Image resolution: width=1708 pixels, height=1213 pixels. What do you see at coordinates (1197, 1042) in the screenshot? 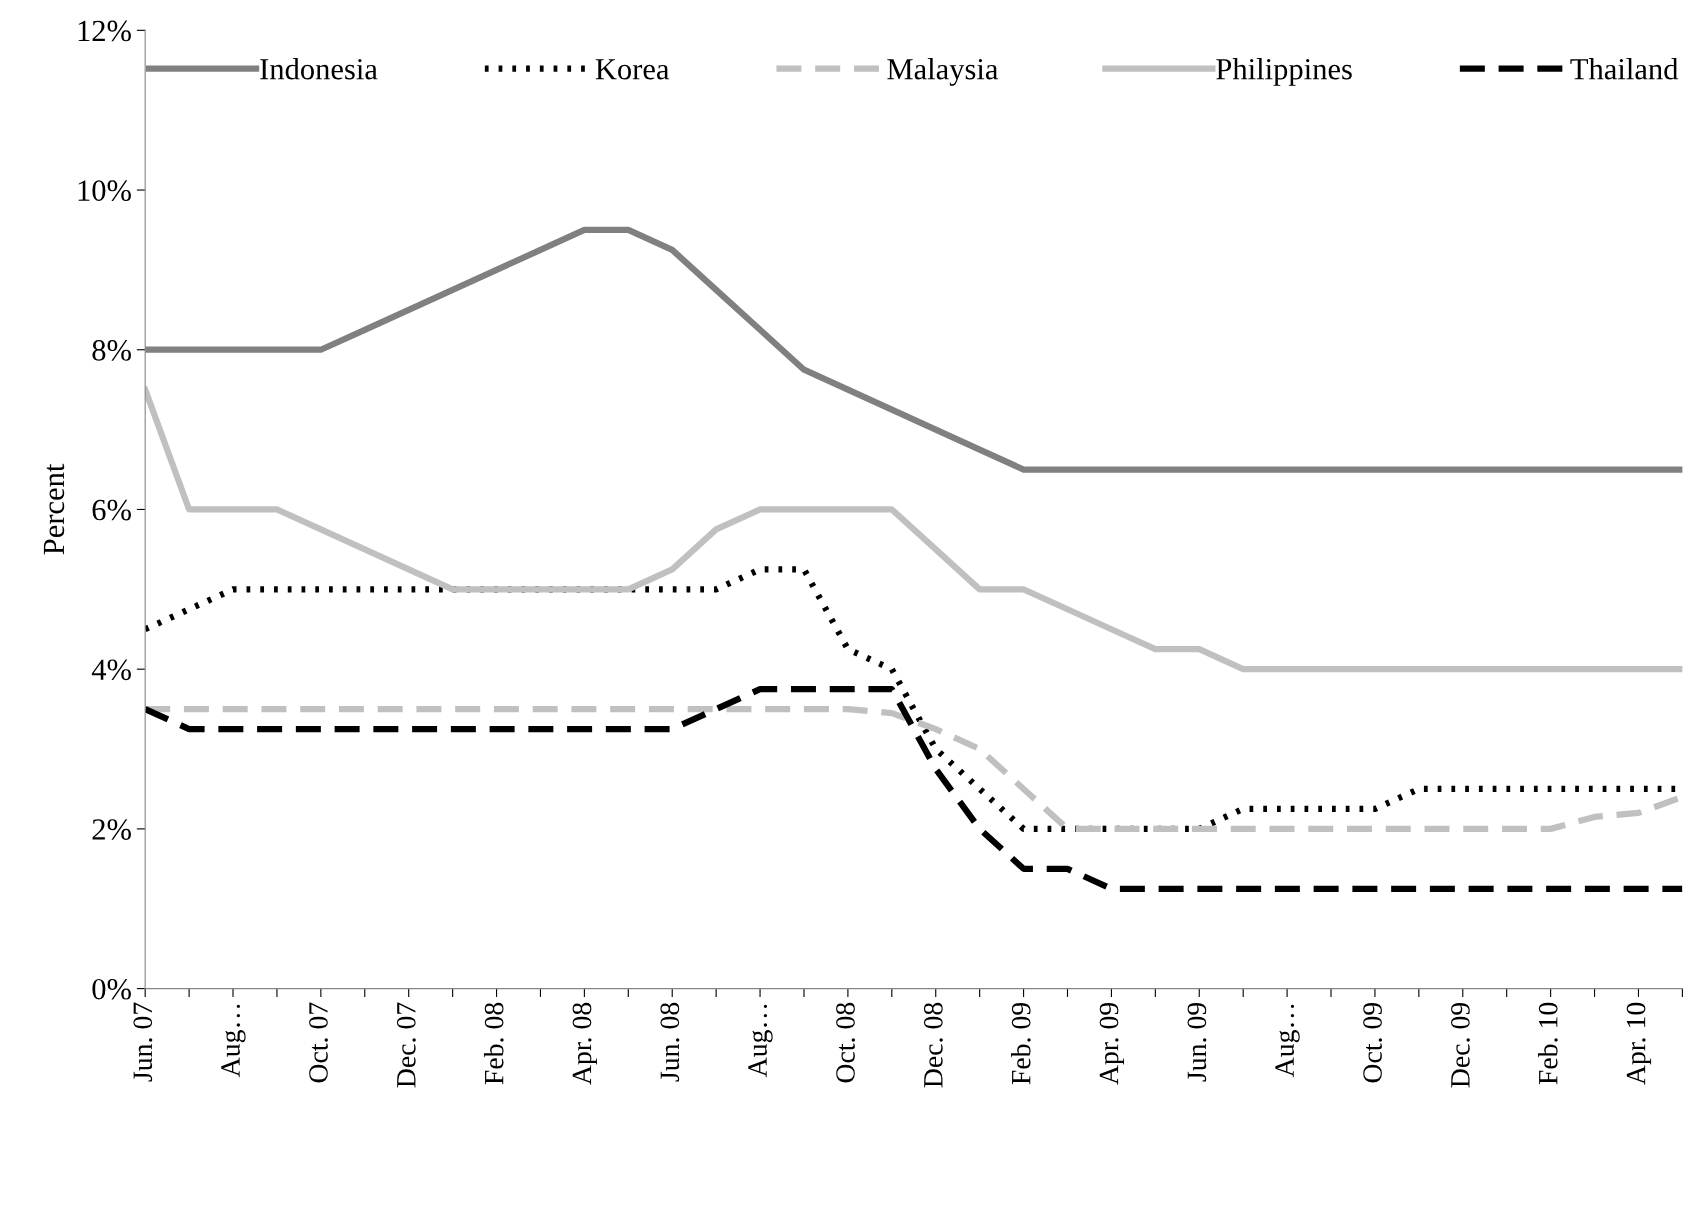
I see `x-tick-label: Jun. 09` at bounding box center [1197, 1042].